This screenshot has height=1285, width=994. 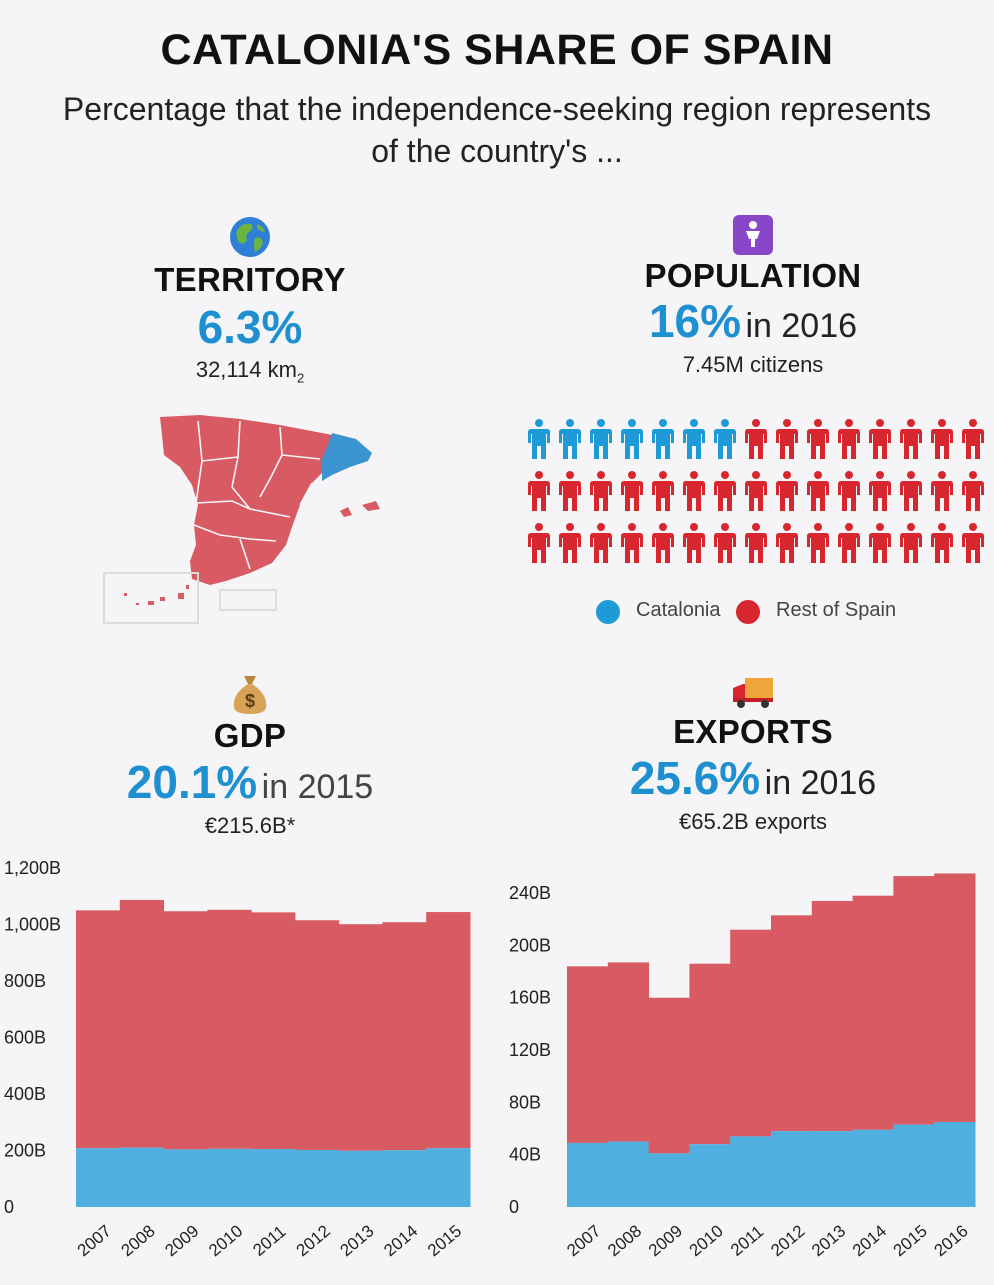 I want to click on territory-detail: 32,114 km2, so click(x=250, y=371).